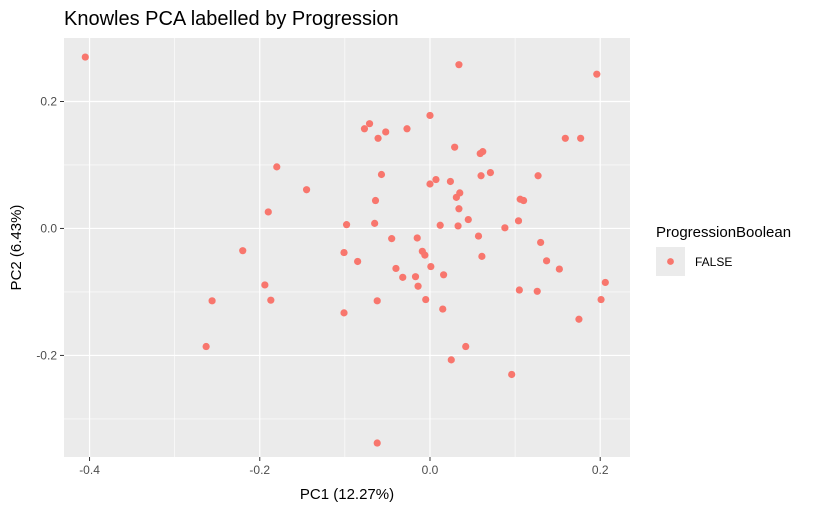  I want to click on legend-label-false: FALSE, so click(713, 262).